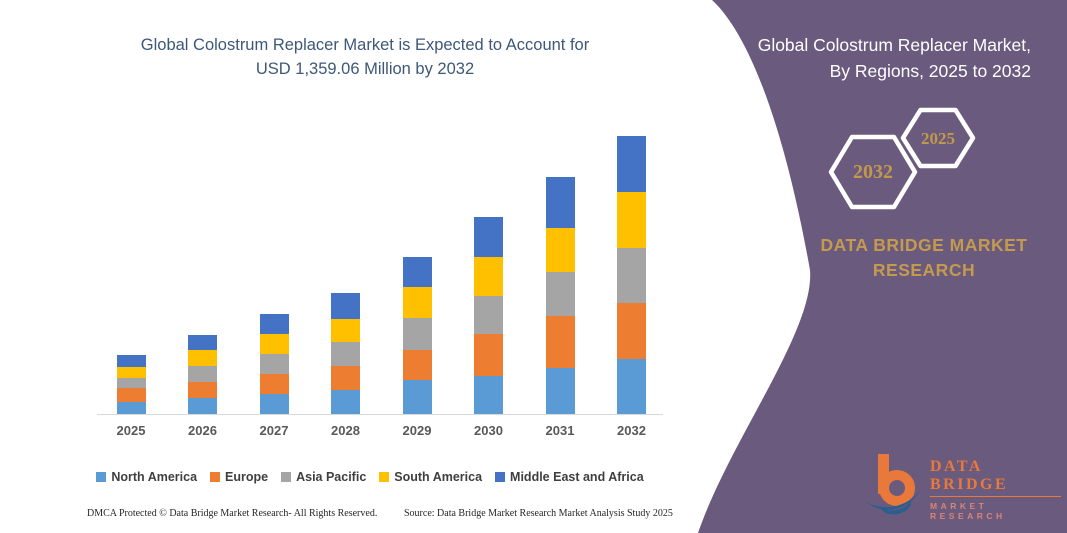  I want to click on right-panel-title-line1: Global Colostrum Replacer Market,, so click(894, 45).